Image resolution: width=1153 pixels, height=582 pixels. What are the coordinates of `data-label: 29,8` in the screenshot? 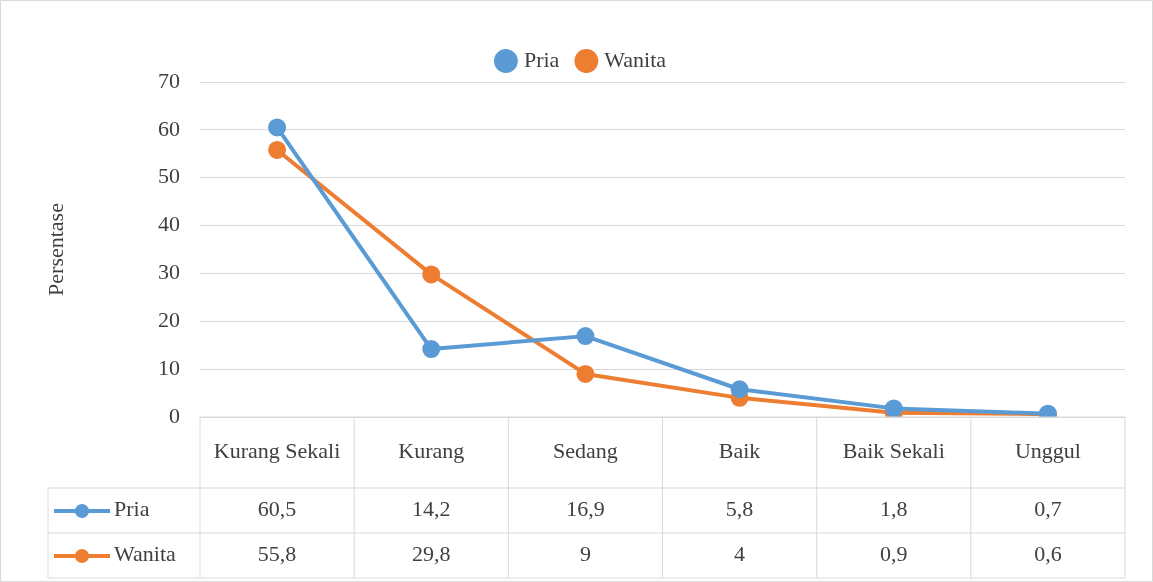 It's located at (431, 554).